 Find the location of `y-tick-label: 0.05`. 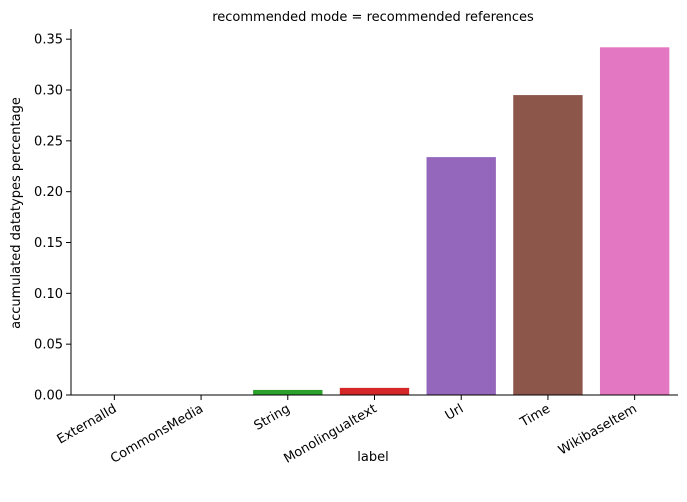

y-tick-label: 0.05 is located at coordinates (48, 345).